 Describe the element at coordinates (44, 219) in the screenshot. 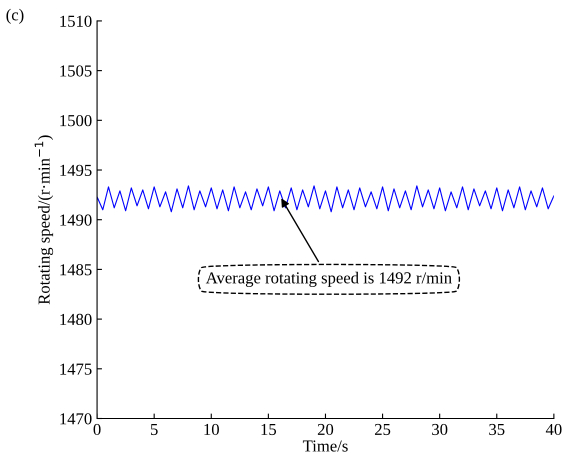

I see `y-axis-title: Rotating speed/(r·min$^{−1}$)` at that location.